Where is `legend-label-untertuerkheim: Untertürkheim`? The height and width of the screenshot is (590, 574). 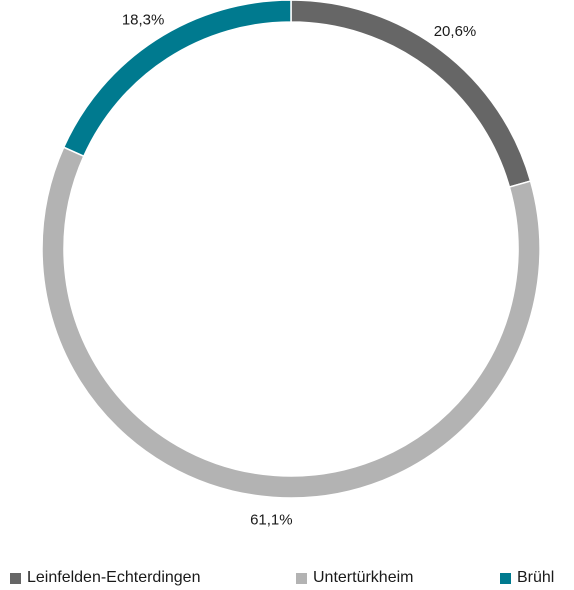 legend-label-untertuerkheim: Untertürkheim is located at coordinates (363, 577).